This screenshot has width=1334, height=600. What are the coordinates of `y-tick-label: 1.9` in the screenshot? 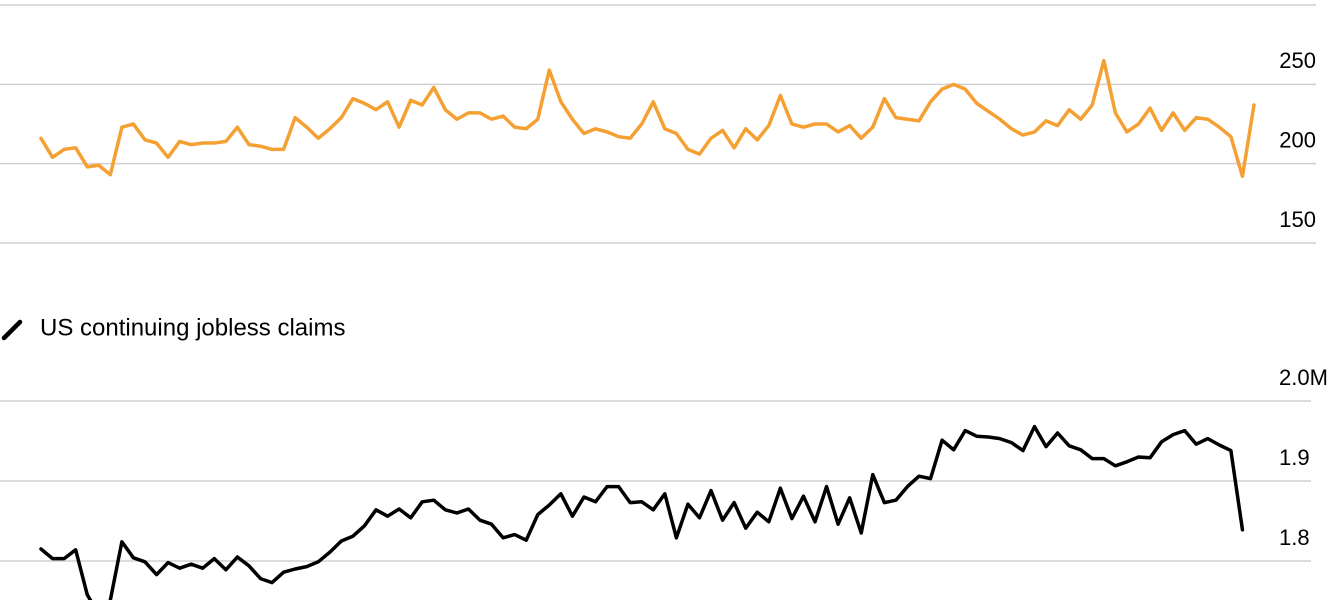 It's located at (1294, 457).